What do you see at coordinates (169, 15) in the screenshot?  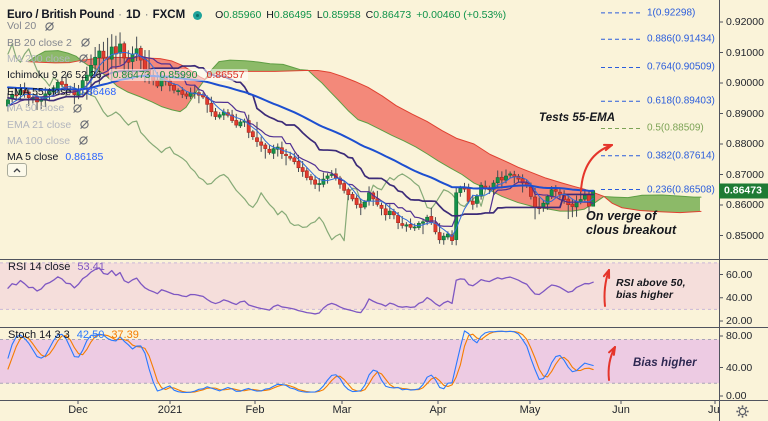 I see `exchange-label: FXCM` at bounding box center [169, 15].